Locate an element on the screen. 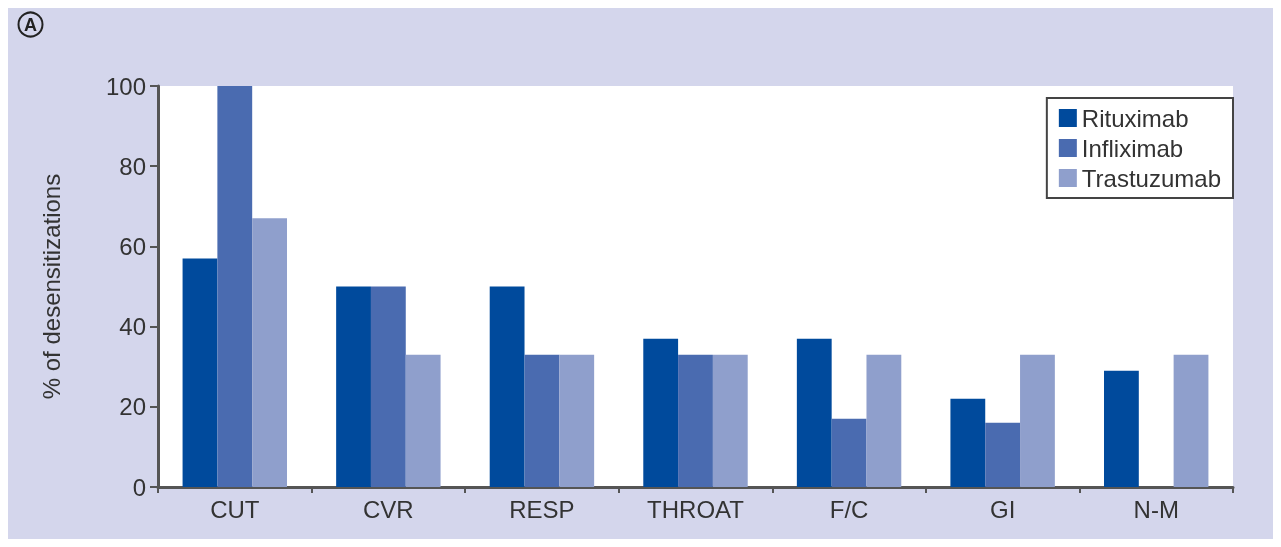 This screenshot has height=547, width=1281. legend-label: Trastuzumab is located at coordinates (1151, 178).